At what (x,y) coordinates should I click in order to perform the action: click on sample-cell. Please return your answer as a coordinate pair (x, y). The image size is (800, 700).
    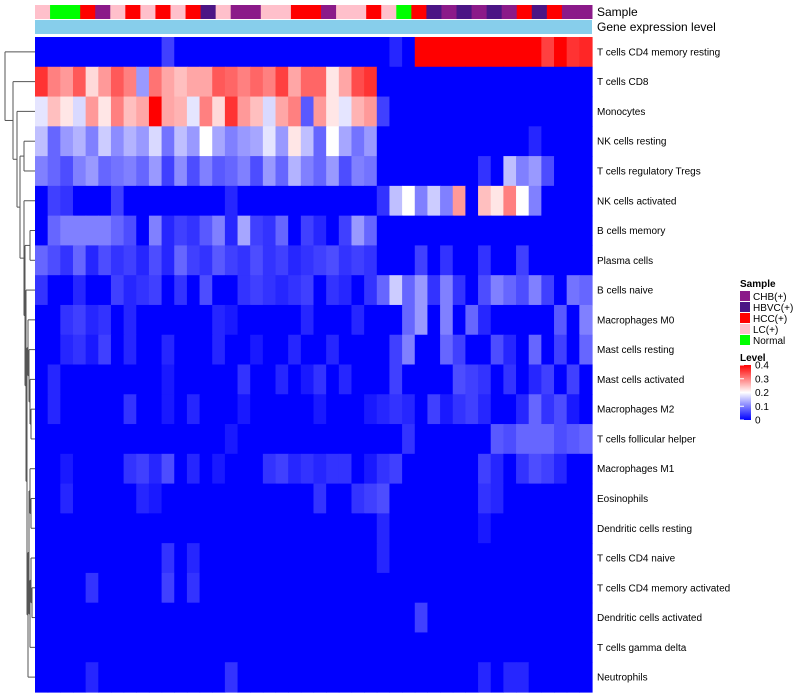
    Looking at the image, I should click on (298, 12).